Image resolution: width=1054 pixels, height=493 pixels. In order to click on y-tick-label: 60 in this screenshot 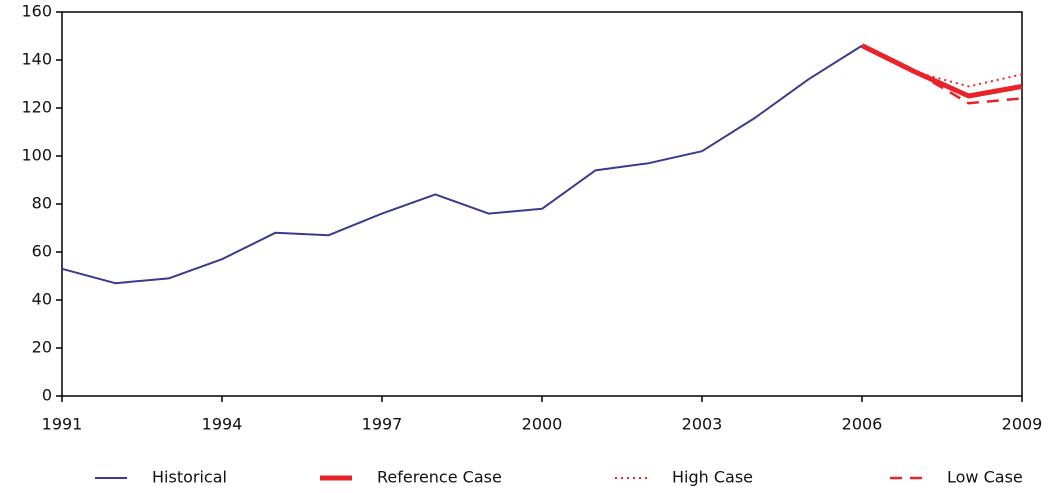, I will do `click(42, 251)`.